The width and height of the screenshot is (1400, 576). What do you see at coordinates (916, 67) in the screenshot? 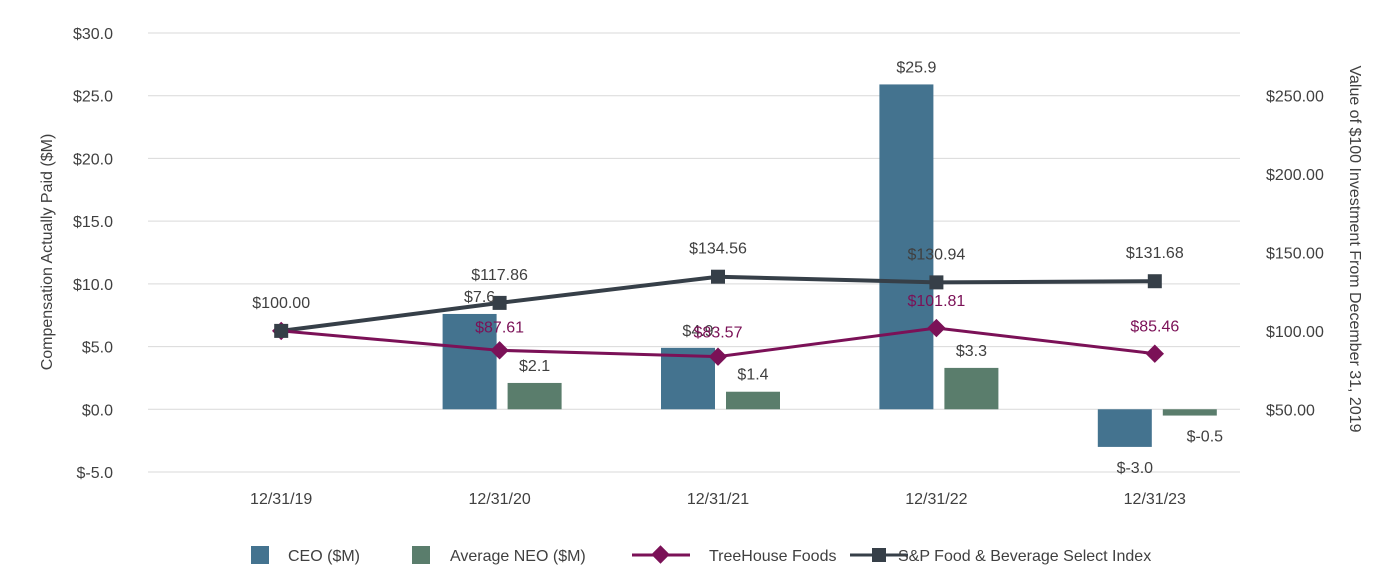
I see `bar-data-label: $25.9` at bounding box center [916, 67].